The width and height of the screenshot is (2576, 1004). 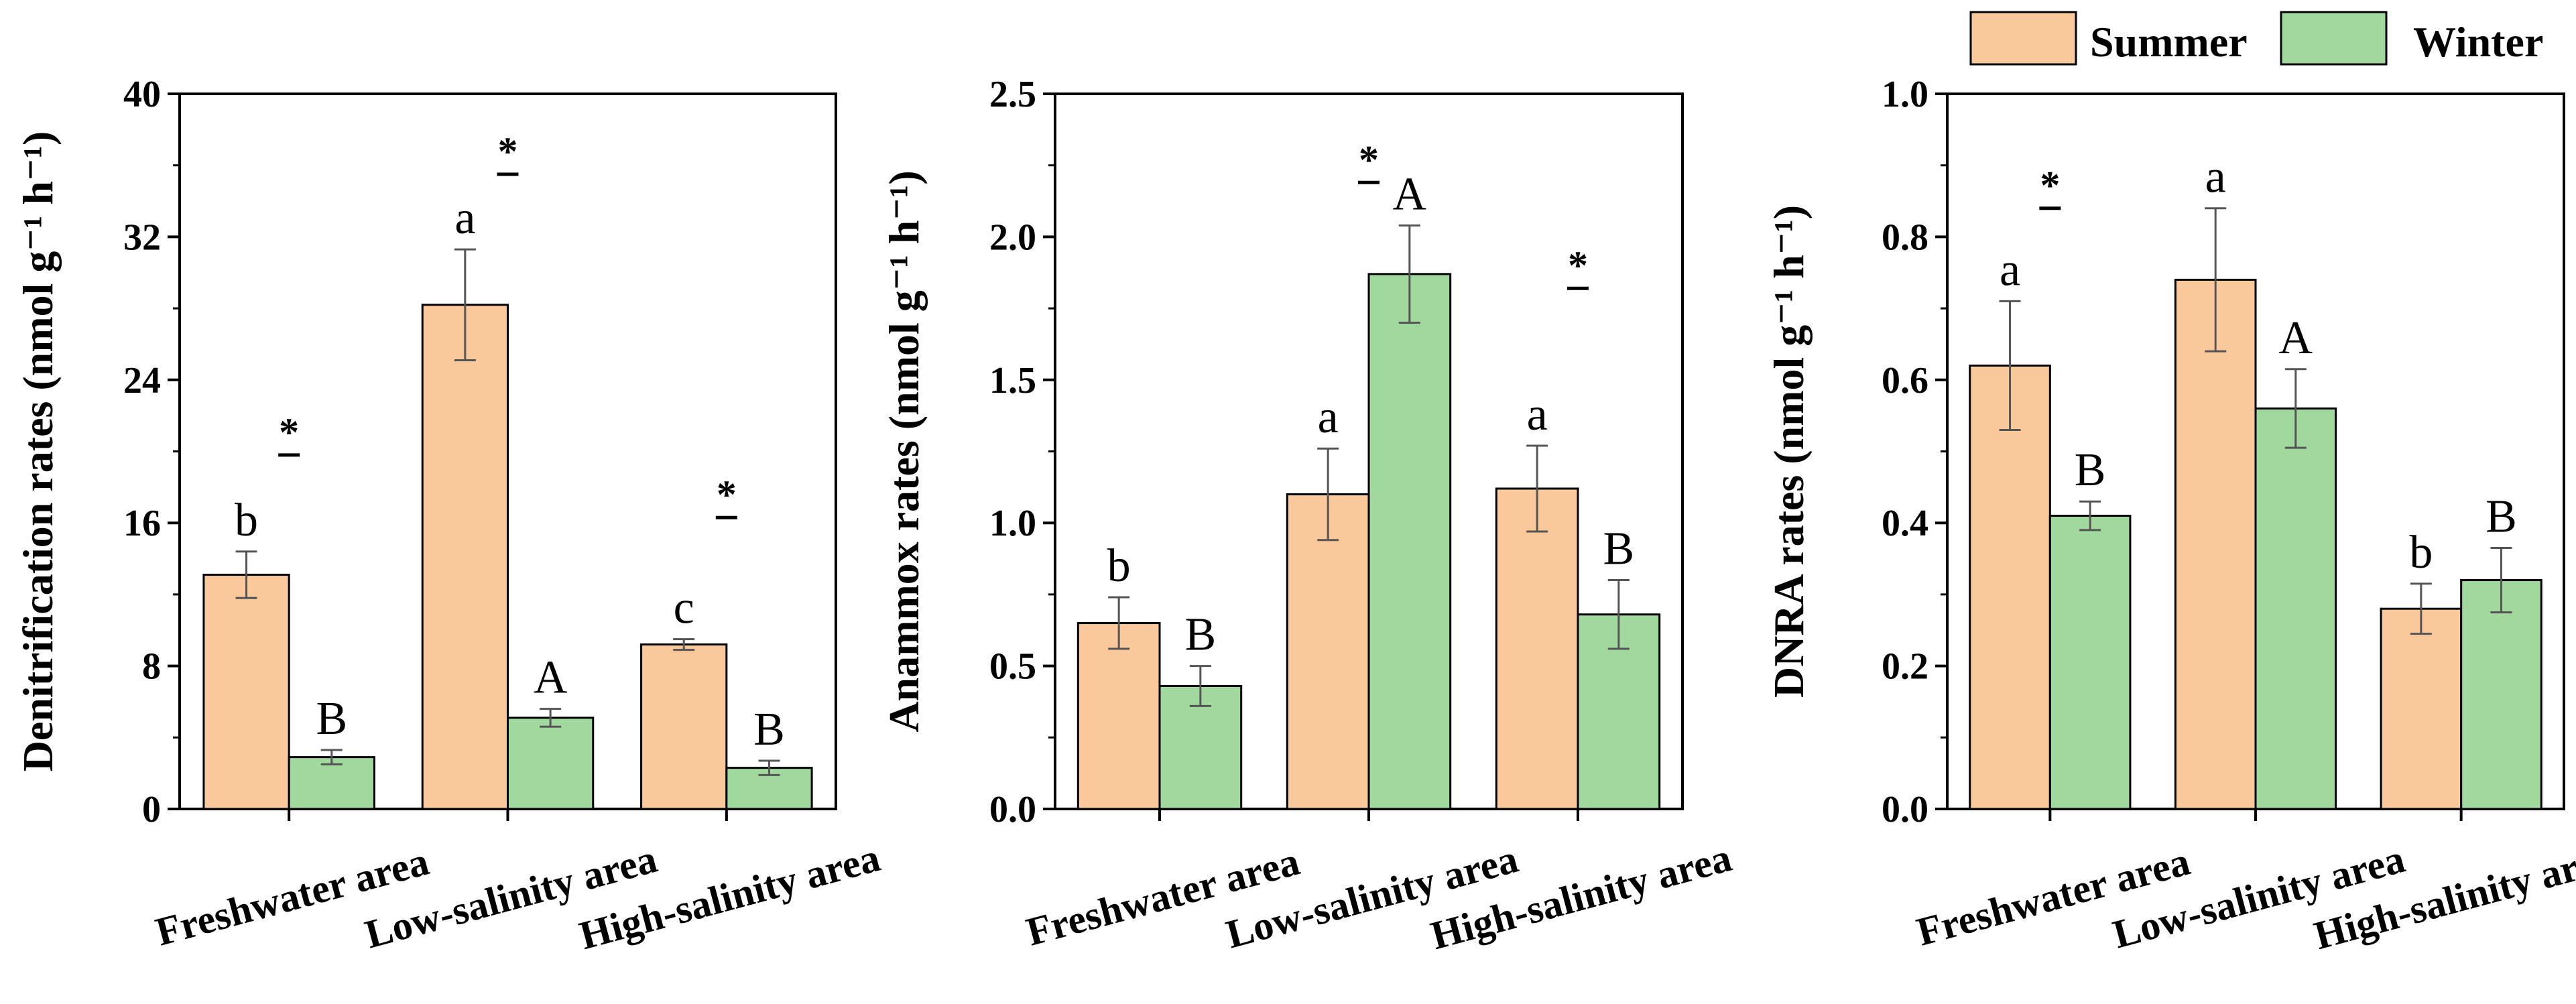 What do you see at coordinates (684, 608) in the screenshot?
I see `significance-letter: c` at bounding box center [684, 608].